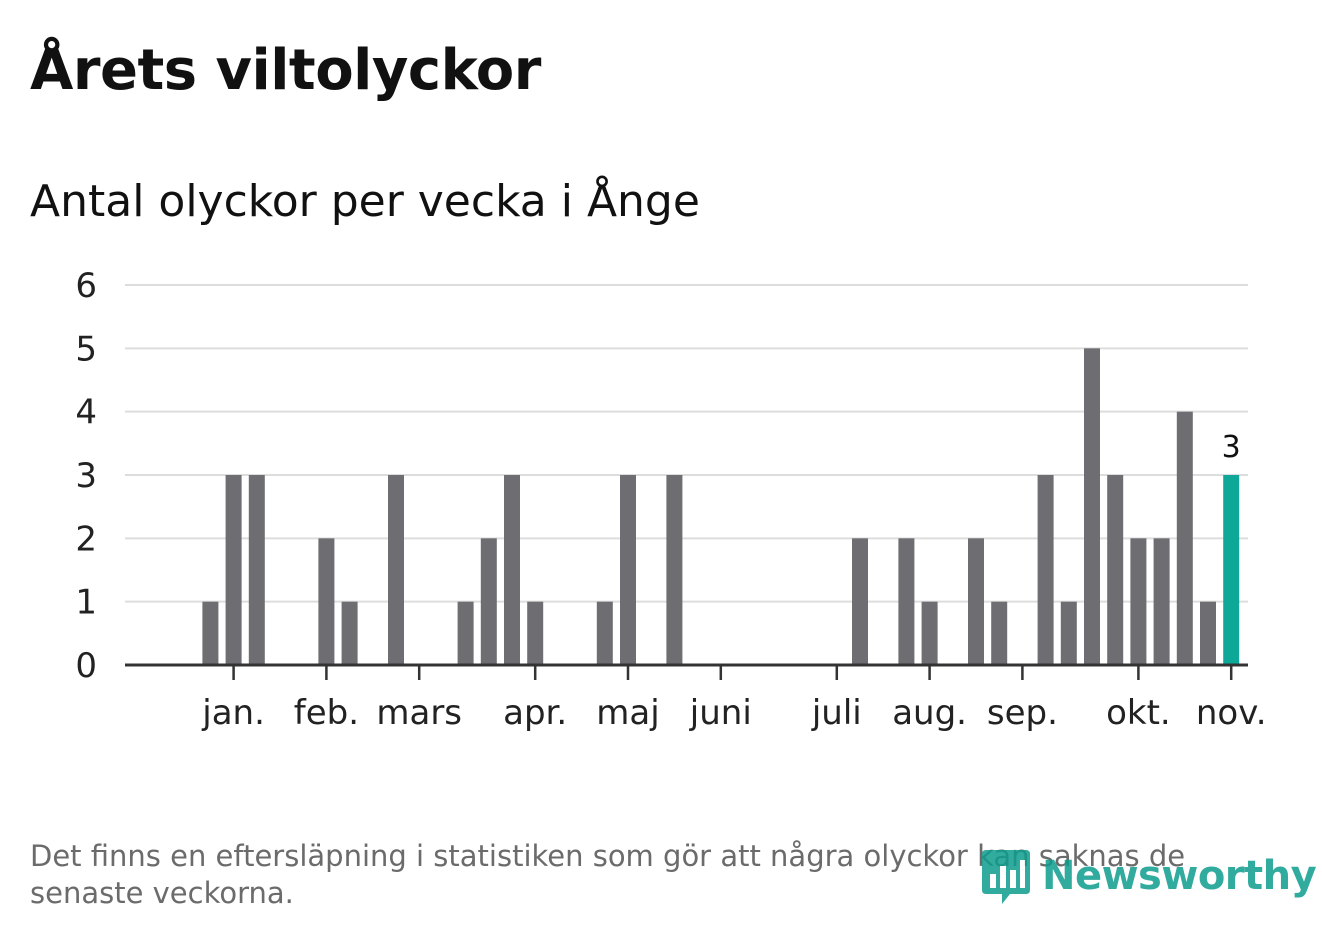 This screenshot has width=1322, height=939. I want to click on y-tick-label-5: 5, so click(86, 349).